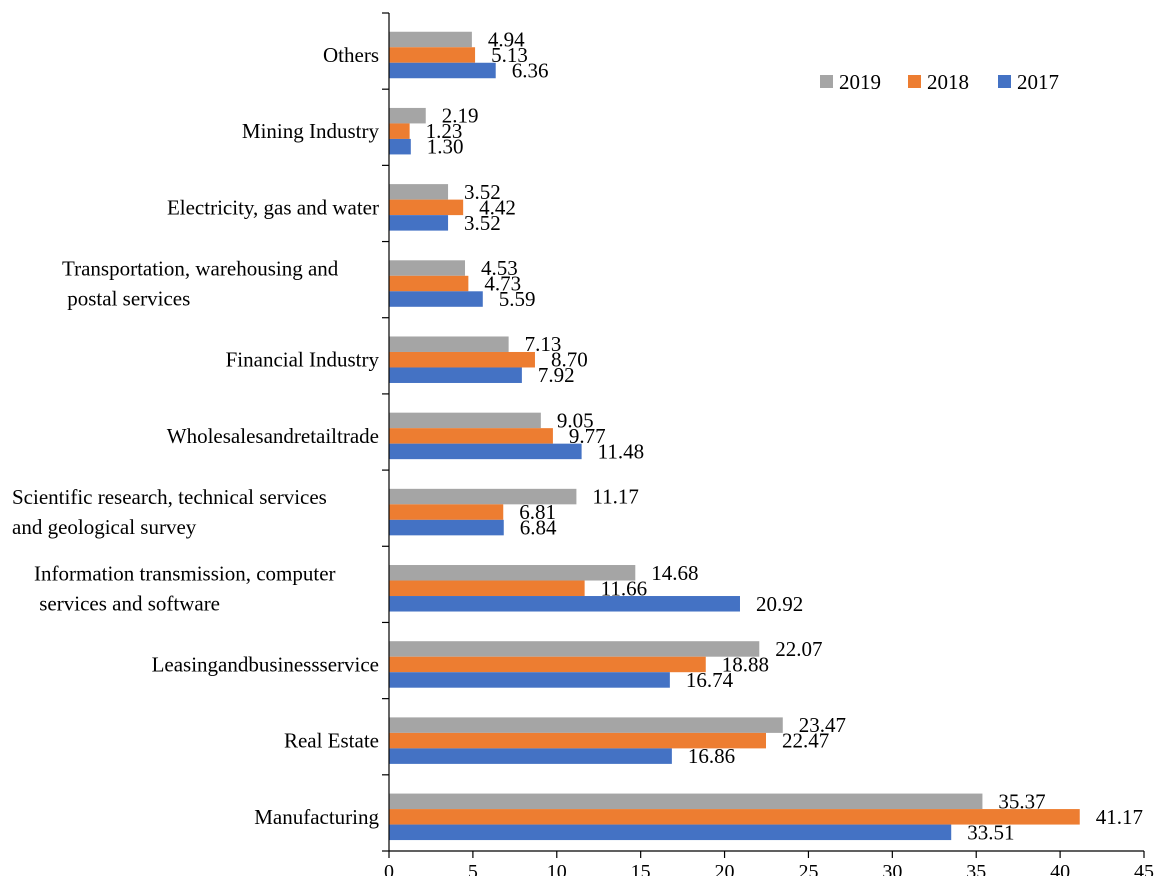  I want to click on value-label-2018-8: 18.88, so click(745, 664).